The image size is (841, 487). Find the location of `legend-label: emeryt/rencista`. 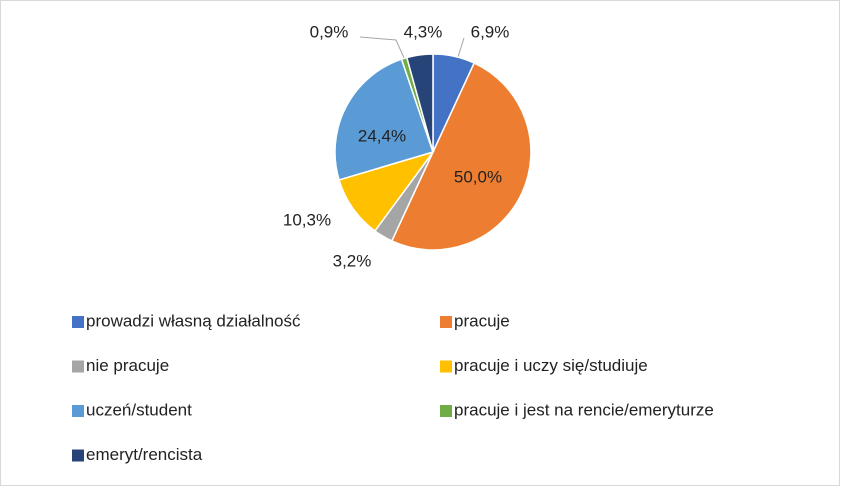

legend-label: emeryt/rencista is located at coordinates (144, 454).